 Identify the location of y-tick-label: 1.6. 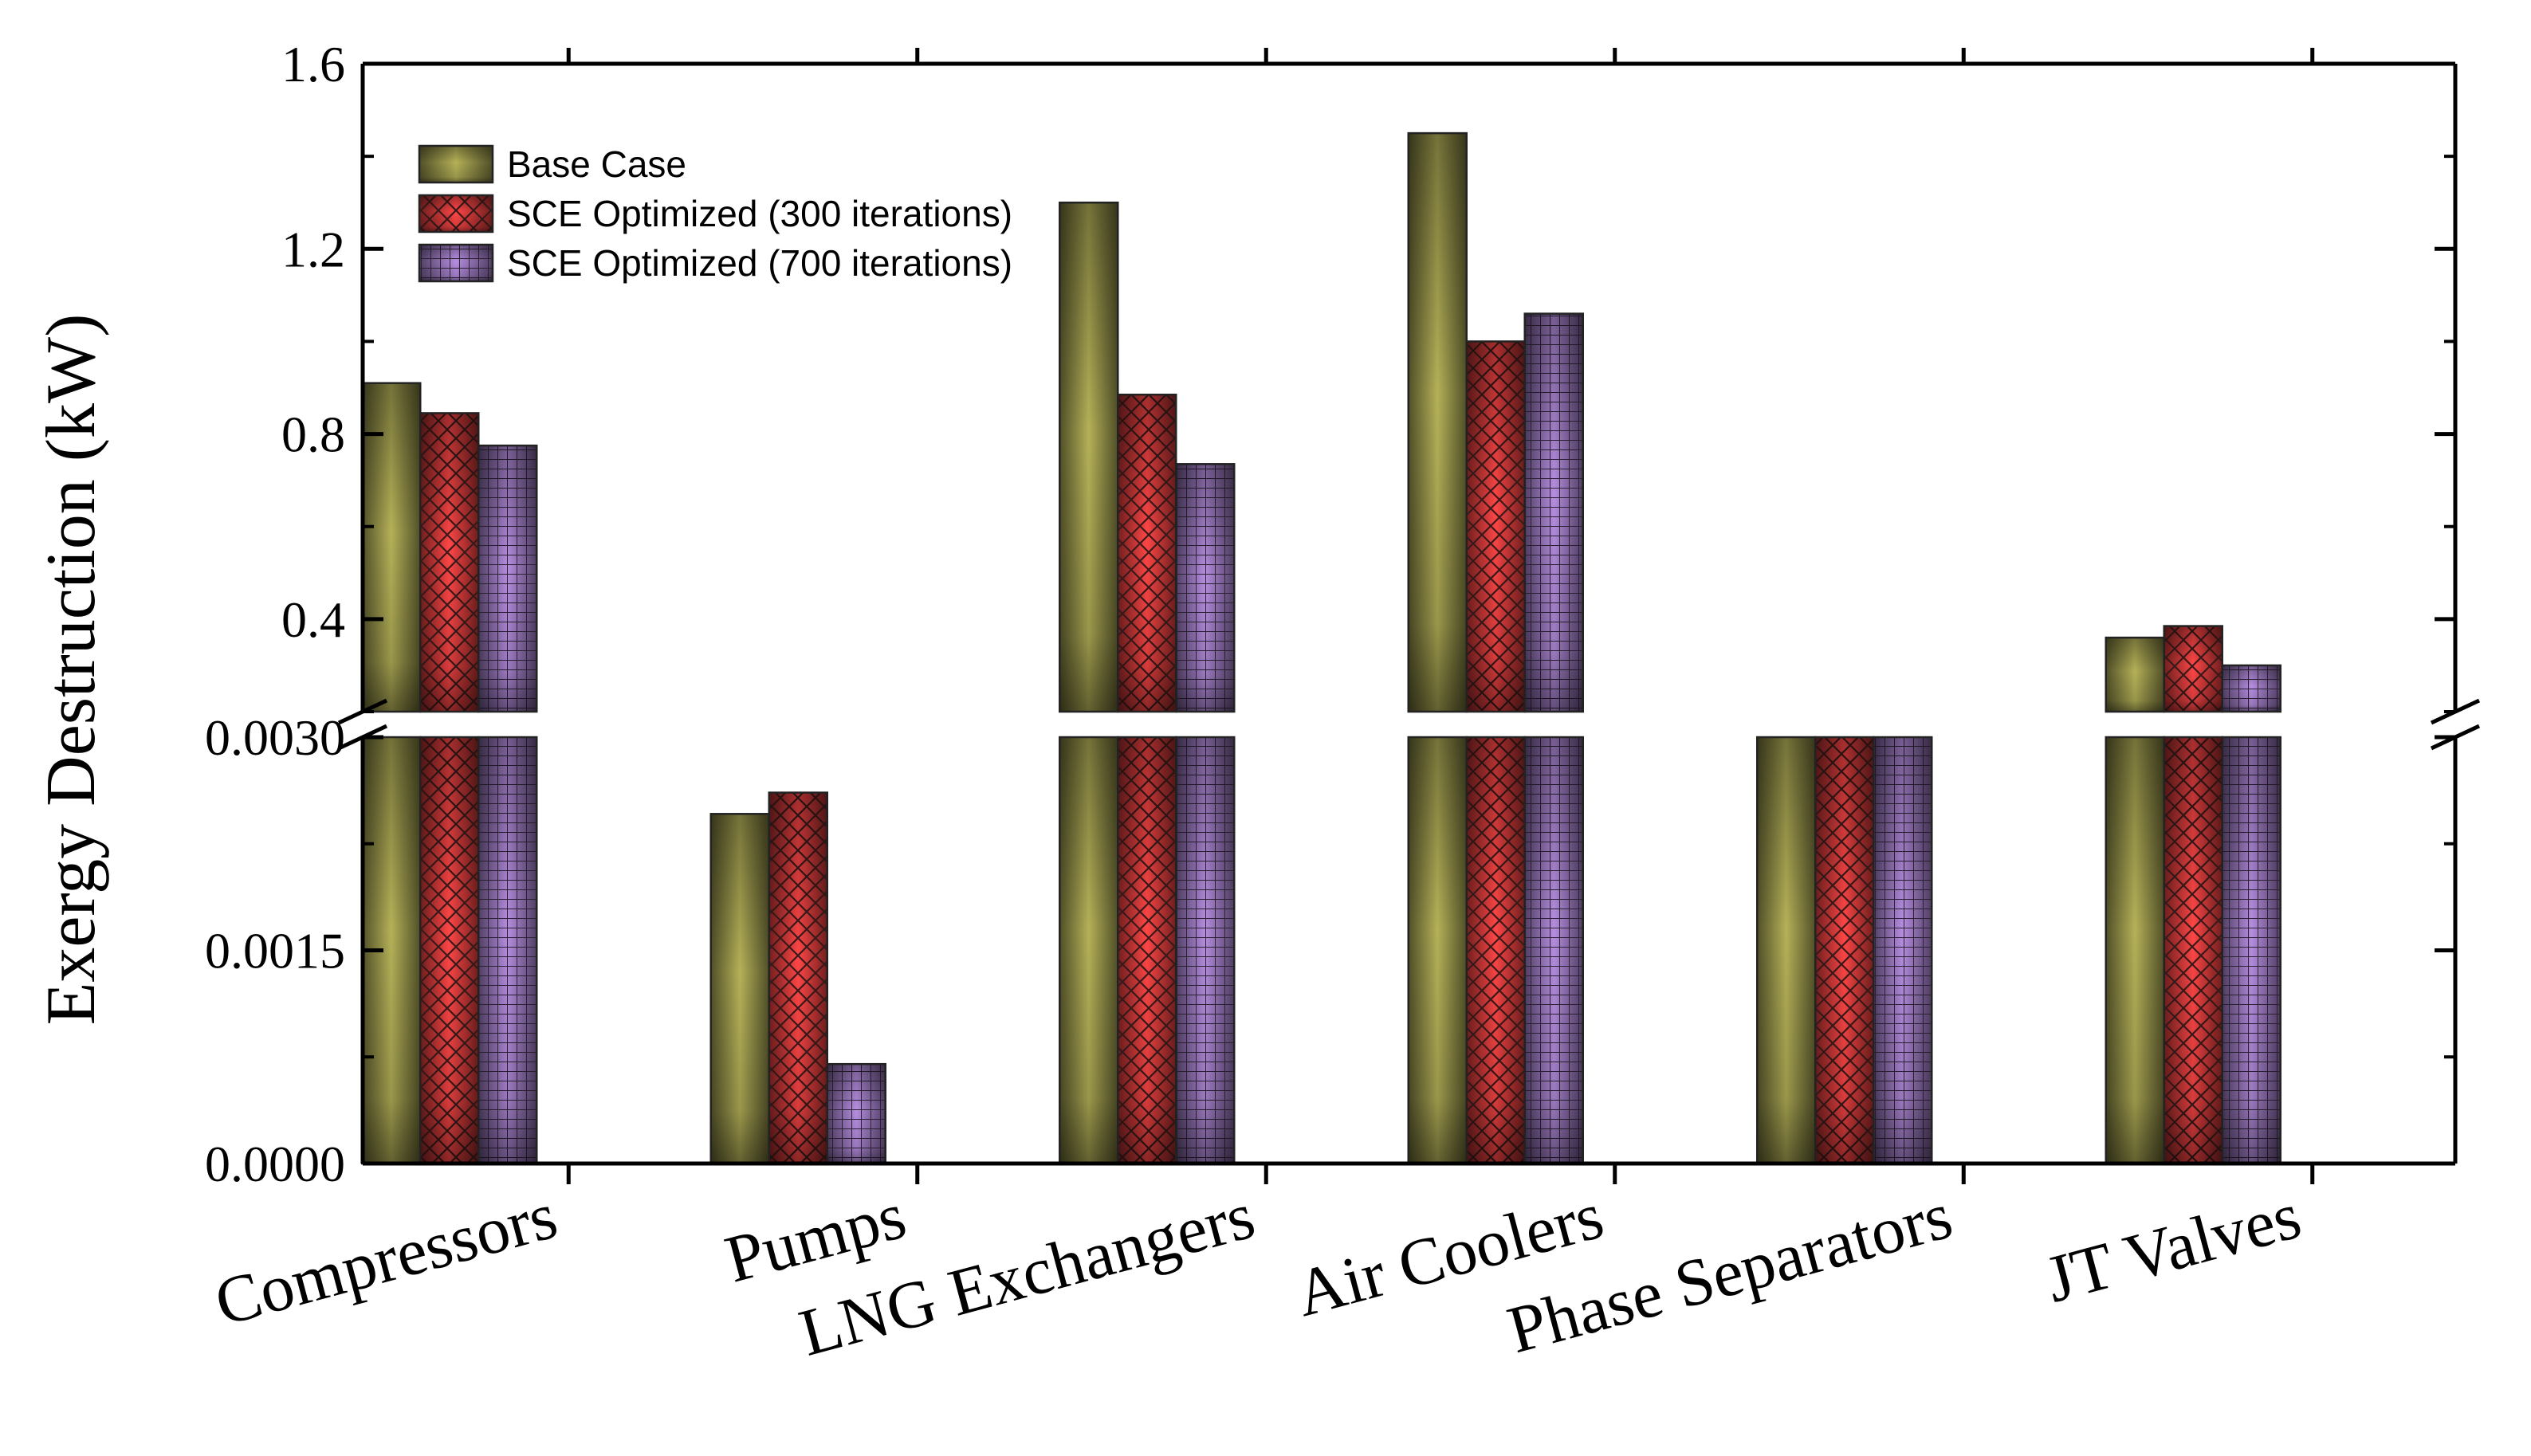
(313, 64).